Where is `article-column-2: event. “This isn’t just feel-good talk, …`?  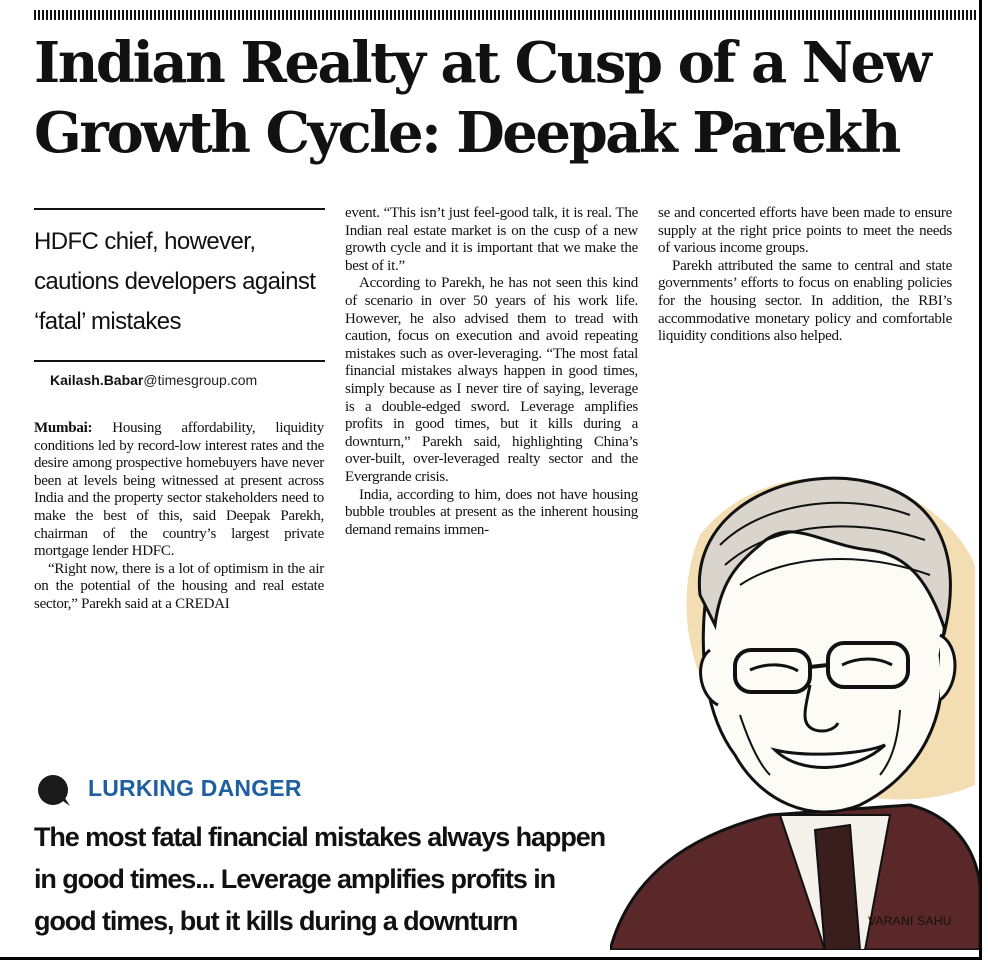
article-column-2: event. “This isn’t just feel-good talk, … is located at coordinates (491, 372).